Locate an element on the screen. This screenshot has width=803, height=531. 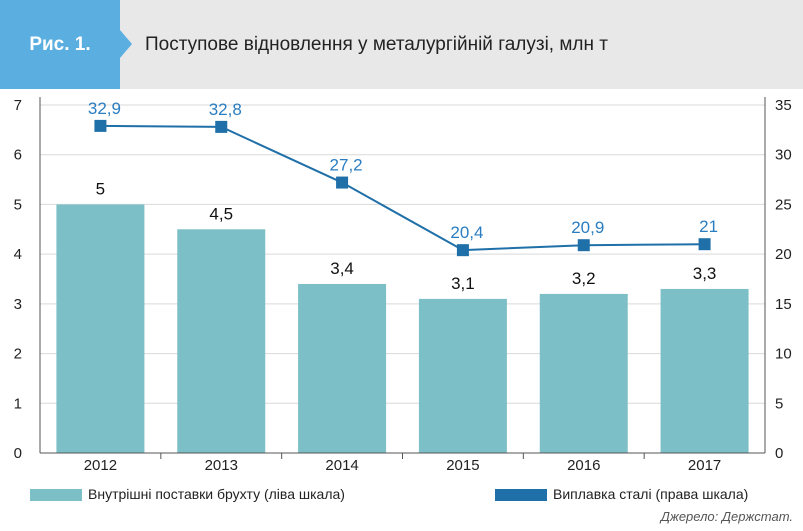
figure-badge is located at coordinates (60, 44).